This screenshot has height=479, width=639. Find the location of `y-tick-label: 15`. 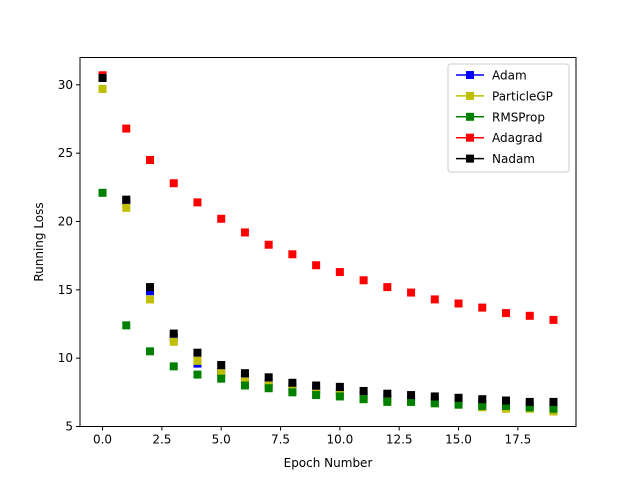

y-tick-label: 15 is located at coordinates (65, 290).